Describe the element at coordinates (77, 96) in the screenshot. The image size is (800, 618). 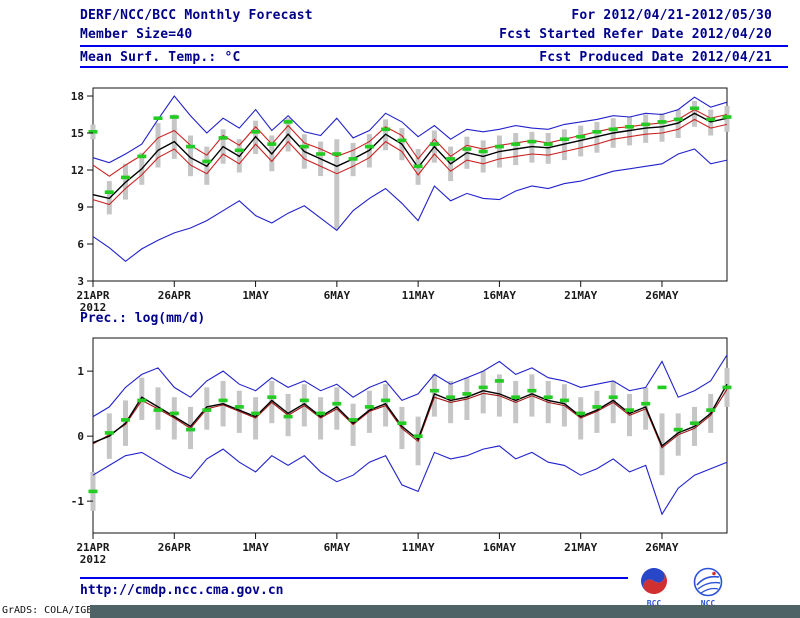
I see `y-tick-label: 18` at that location.